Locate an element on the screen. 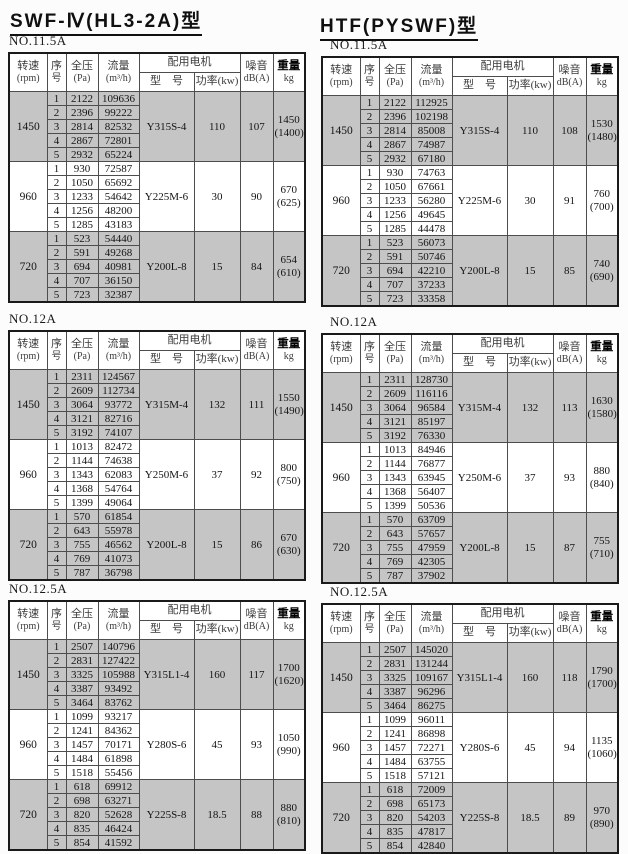 Image resolution: width=628 pixels, height=854 pixels. table-row: 4 3121 82716 is located at coordinates (157, 418).